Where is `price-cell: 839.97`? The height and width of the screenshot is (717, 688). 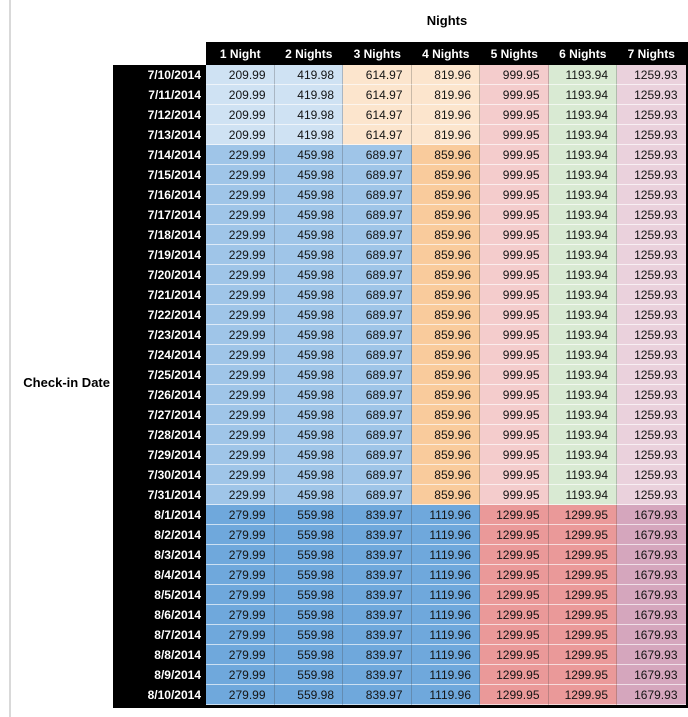 price-cell: 839.97 is located at coordinates (377, 535).